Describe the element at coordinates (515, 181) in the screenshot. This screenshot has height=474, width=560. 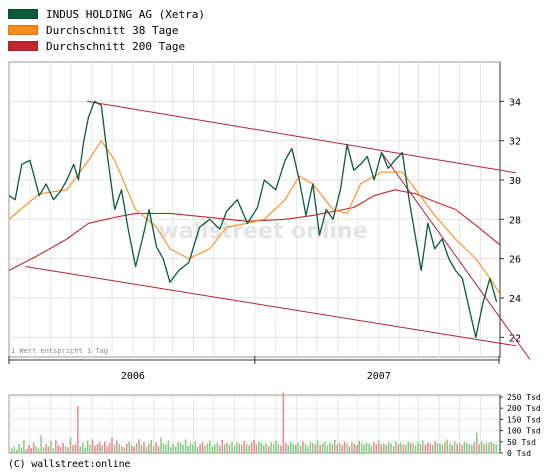
I see `y-tick-label: 30` at that location.